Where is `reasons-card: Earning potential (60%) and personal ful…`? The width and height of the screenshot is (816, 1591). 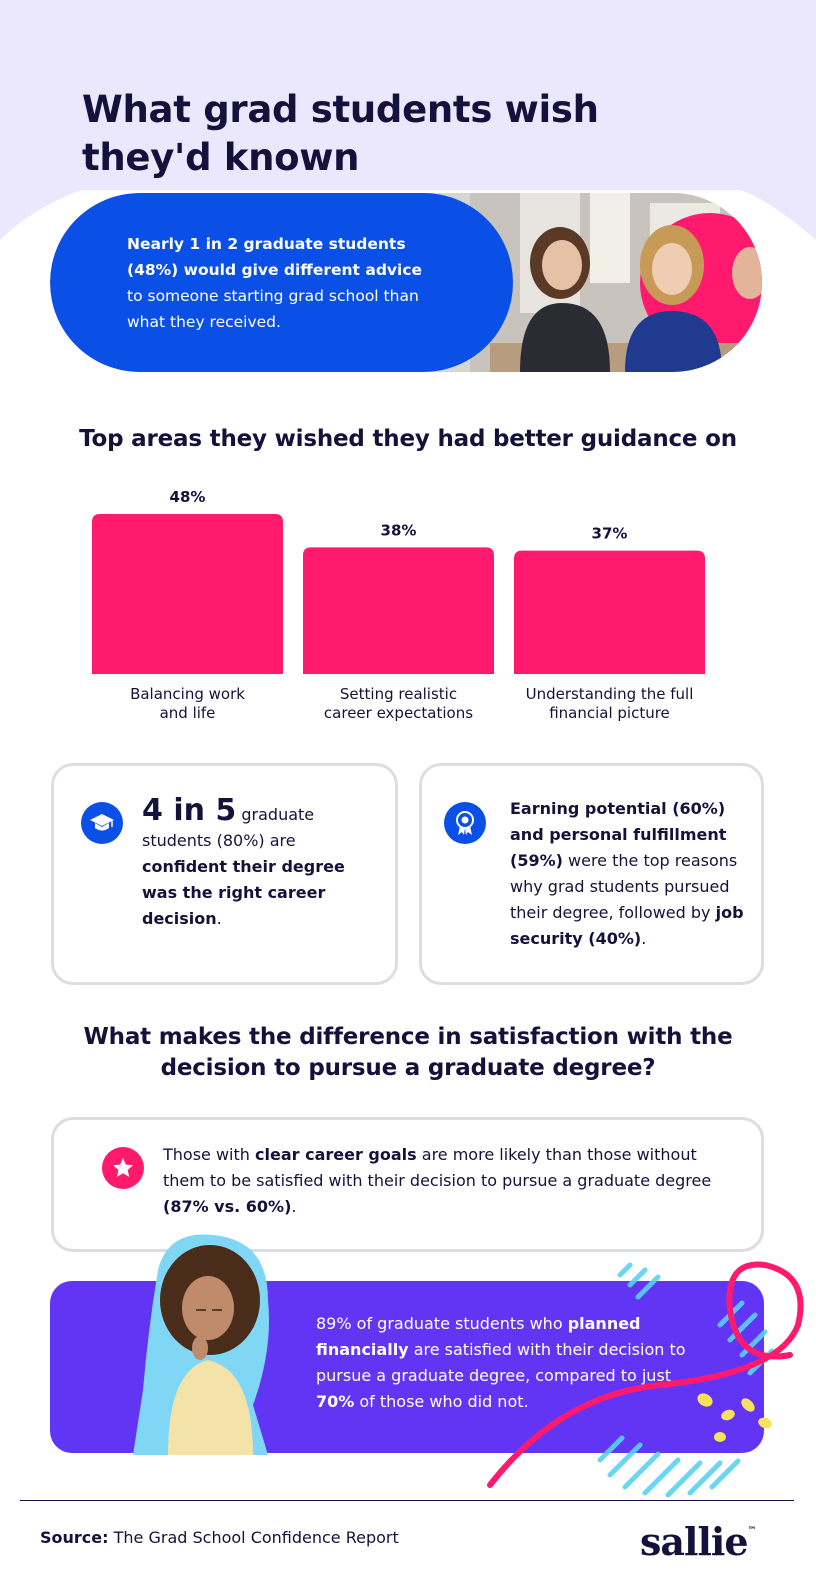 reasons-card: Earning potential (60%) and personal ful… is located at coordinates (591, 874).